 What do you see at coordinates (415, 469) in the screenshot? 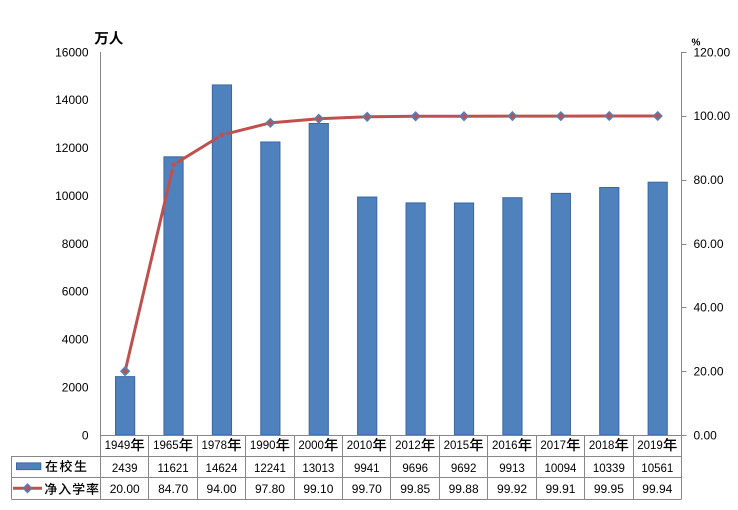
I see `svg-text: 9696` at bounding box center [415, 469].